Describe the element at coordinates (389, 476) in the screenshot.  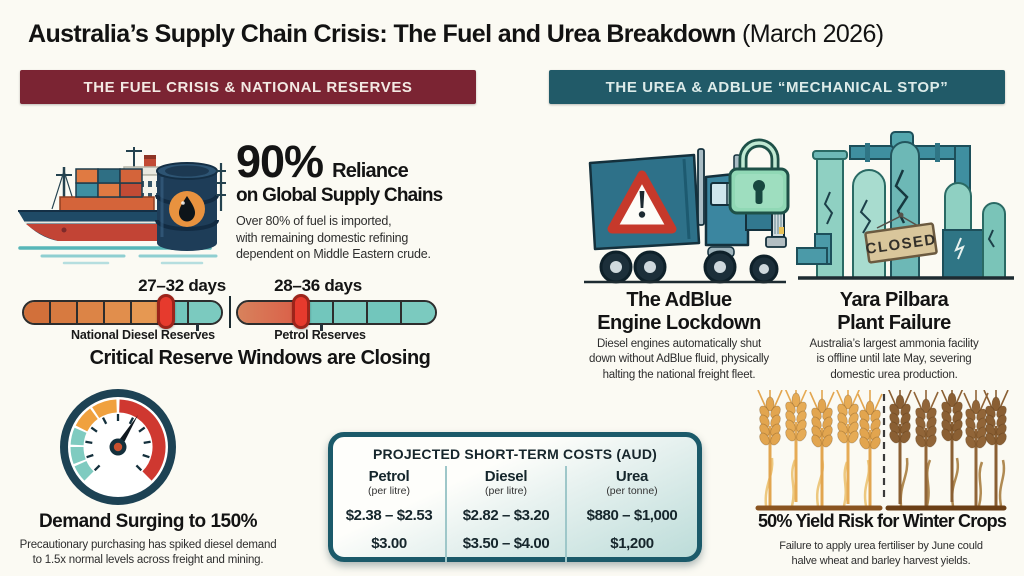
I see `costs-col-name: Petrol` at that location.